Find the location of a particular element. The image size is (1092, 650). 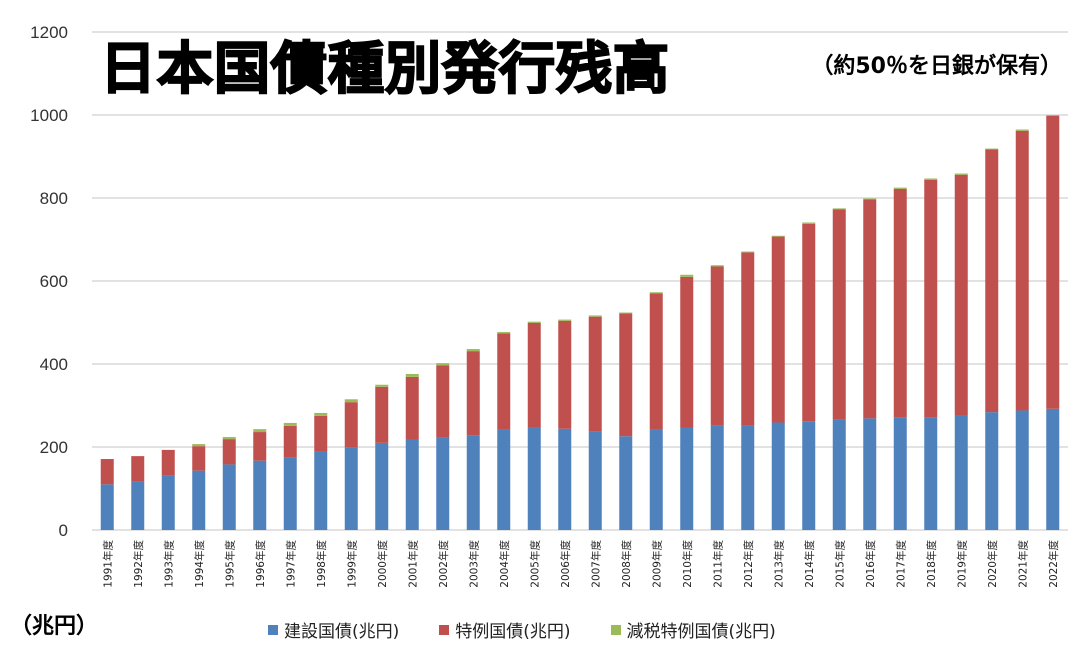

x-tick-label: 1993年度 is located at coordinates (168, 564).